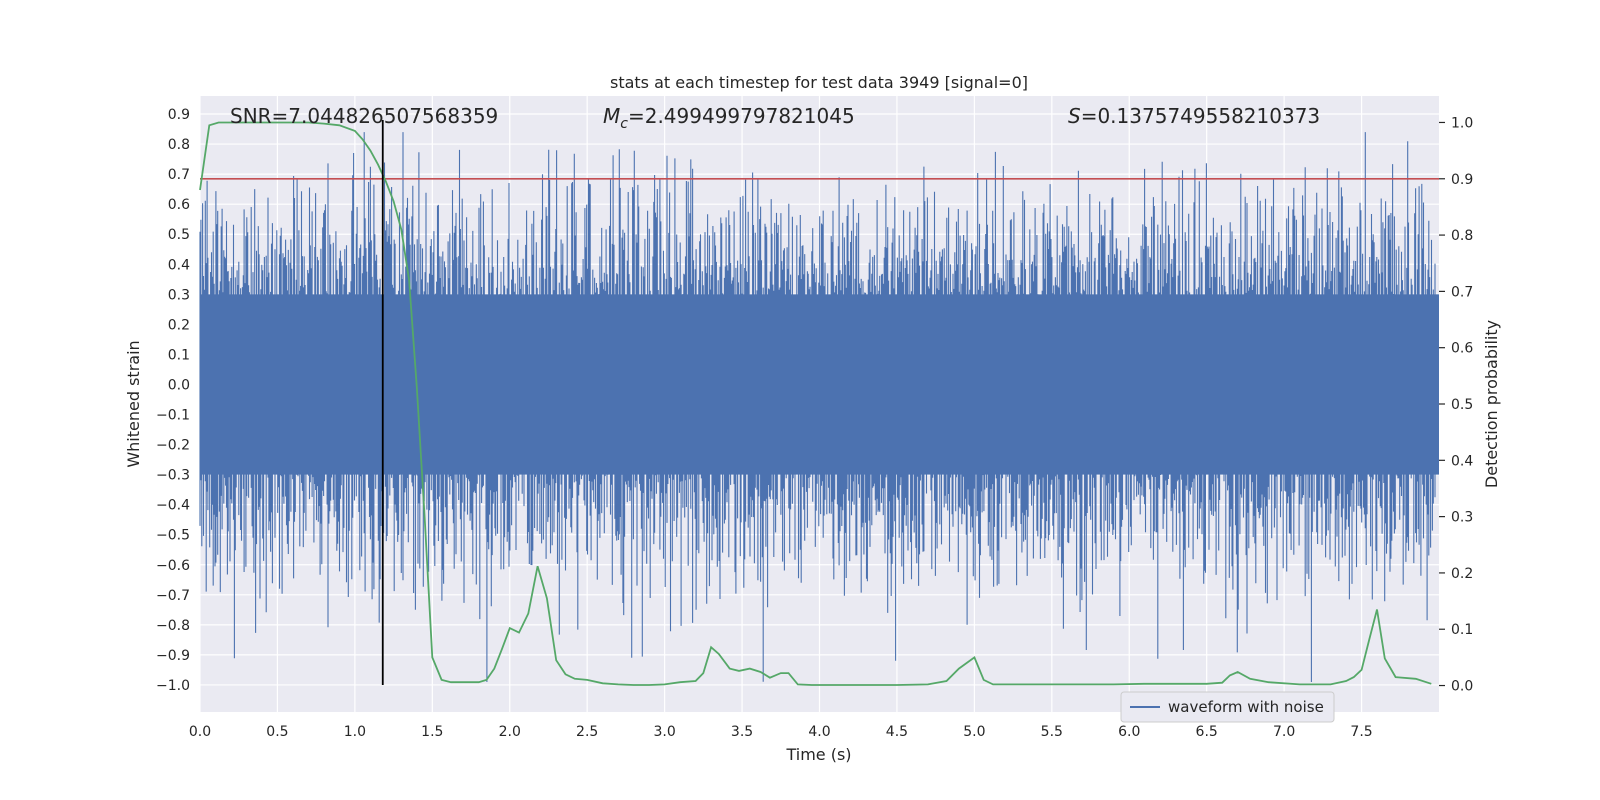 This screenshot has width=1600, height=800. Describe the element at coordinates (133, 403) in the screenshot. I see `y-axis-label: Whitened strain` at that location.